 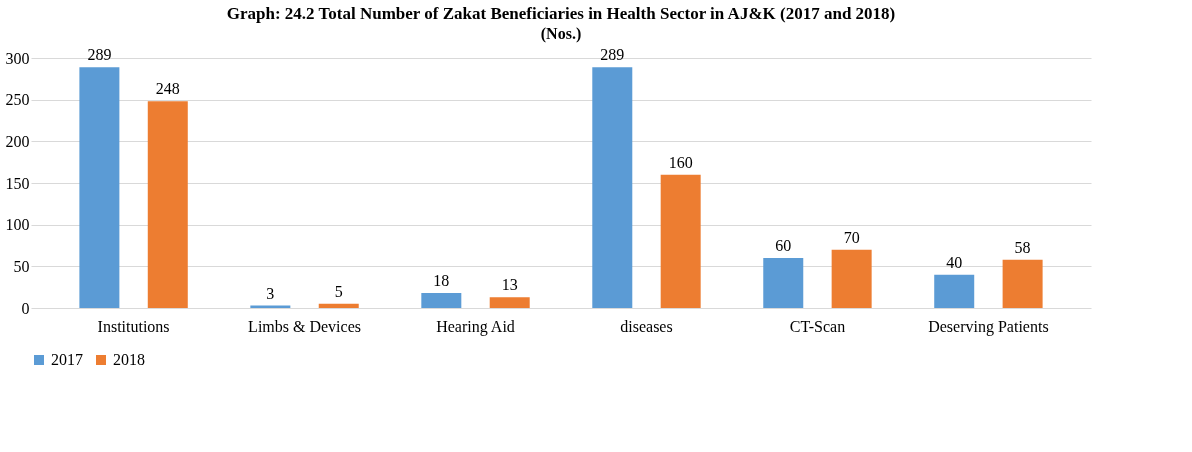 I want to click on x-tick-label: Deserving Patients, so click(x=988, y=326).